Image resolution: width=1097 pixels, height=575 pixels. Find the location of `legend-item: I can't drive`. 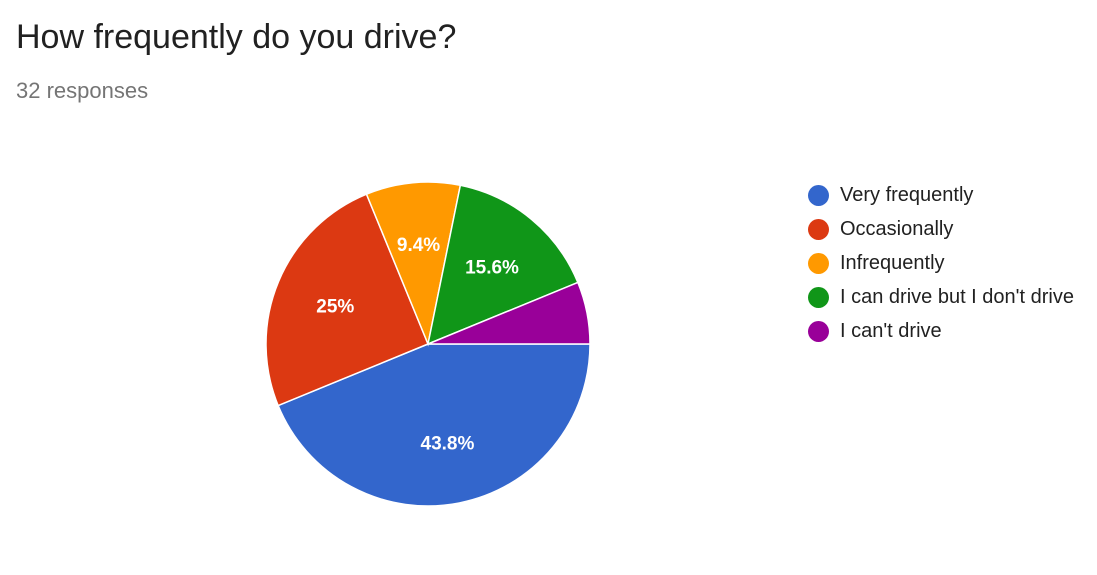

legend-item: I can't drive is located at coordinates (941, 331).